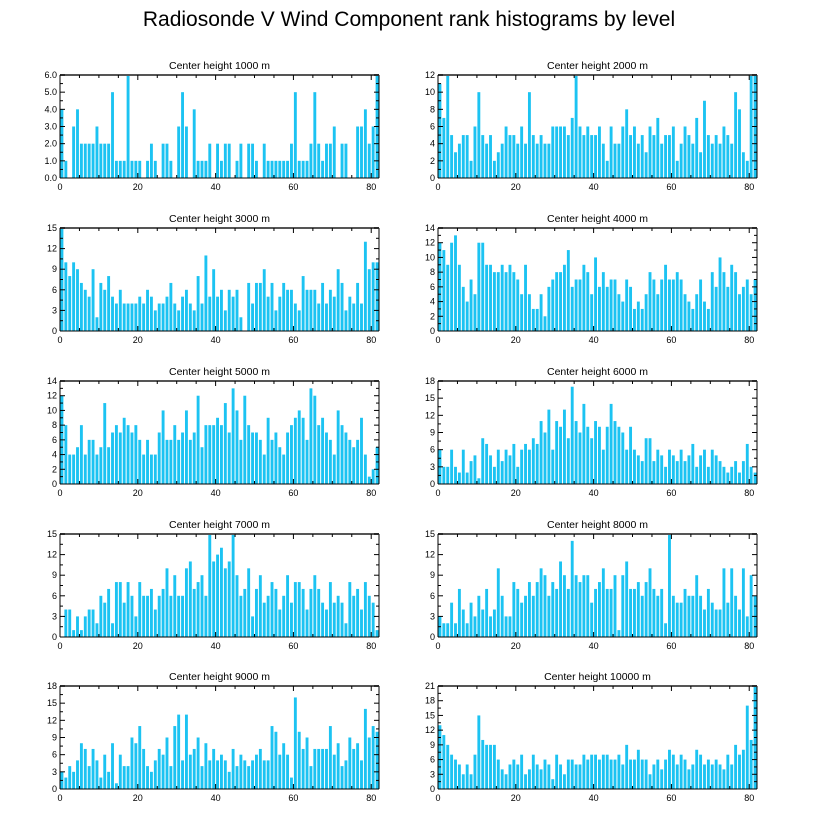 This screenshot has height=824, width=818. What do you see at coordinates (594, 798) in the screenshot?
I see `x-tick-label: 40` at bounding box center [594, 798].